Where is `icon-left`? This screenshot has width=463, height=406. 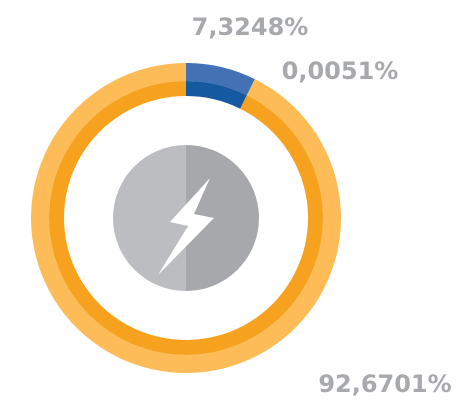
icon-left is located at coordinates (149, 218).